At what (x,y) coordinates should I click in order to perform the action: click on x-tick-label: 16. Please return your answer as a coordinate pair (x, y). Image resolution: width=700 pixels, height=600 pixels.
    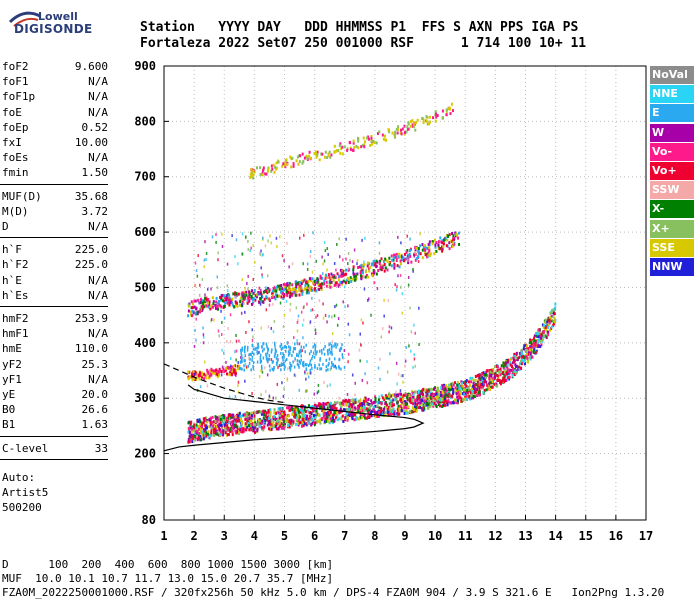
    Looking at the image, I should click on (616, 536).